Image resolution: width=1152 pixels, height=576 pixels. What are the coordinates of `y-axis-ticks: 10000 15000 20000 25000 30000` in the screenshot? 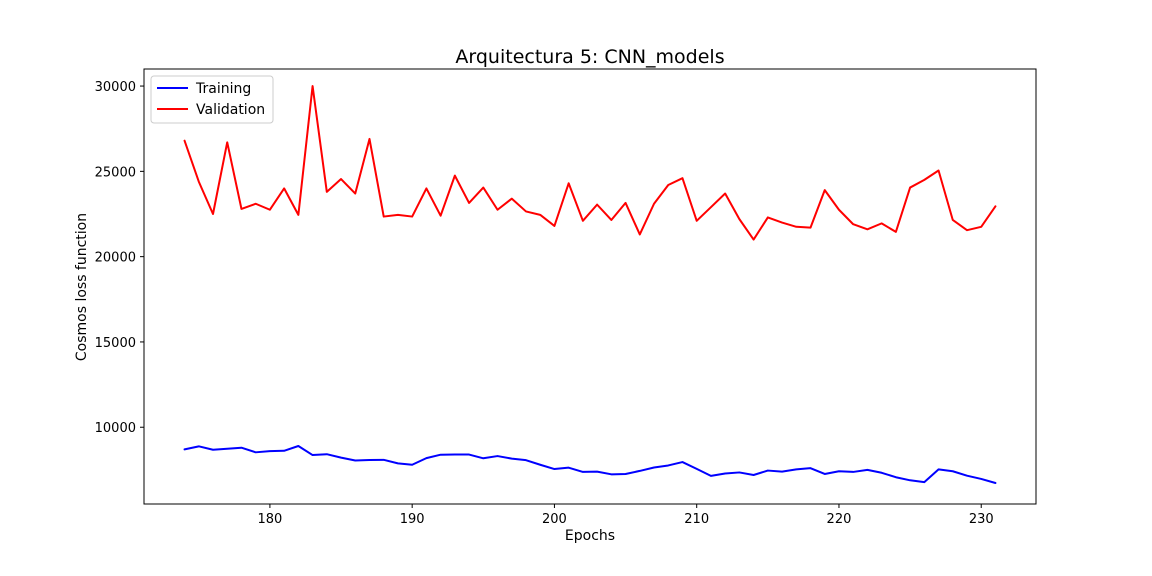 It's located at (119, 258).